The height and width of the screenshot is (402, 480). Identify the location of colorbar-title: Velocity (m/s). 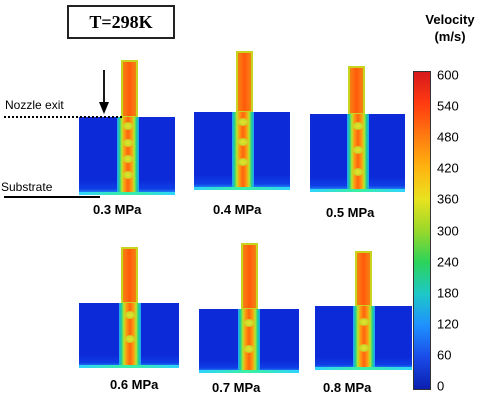
(450, 28).